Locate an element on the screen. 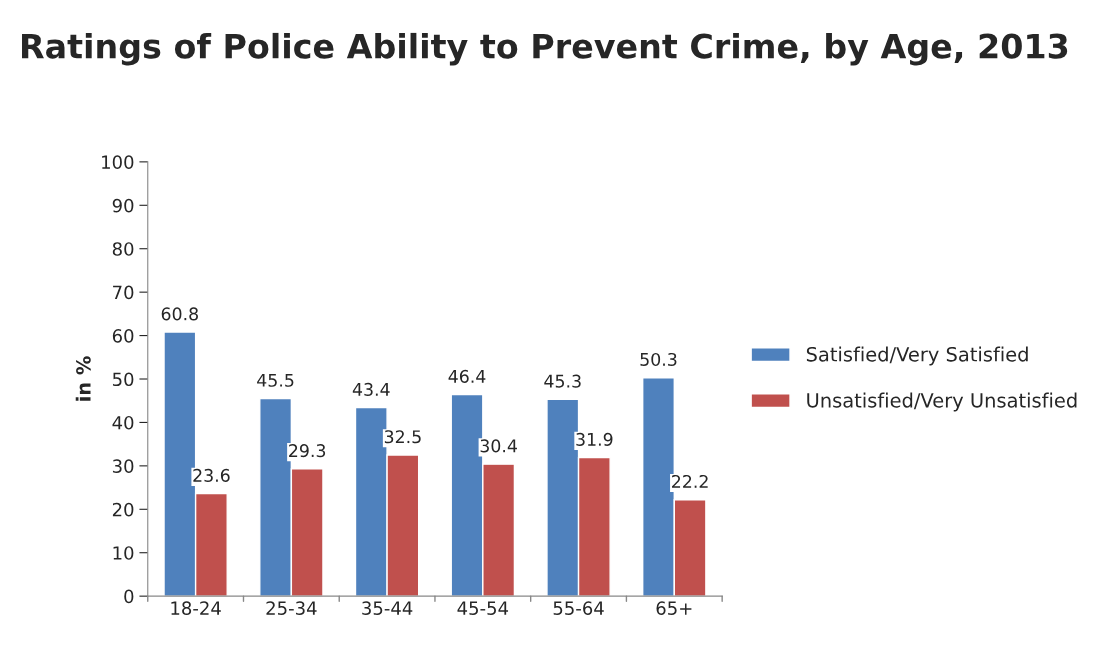  data-label: 43.4 is located at coordinates (371, 389).